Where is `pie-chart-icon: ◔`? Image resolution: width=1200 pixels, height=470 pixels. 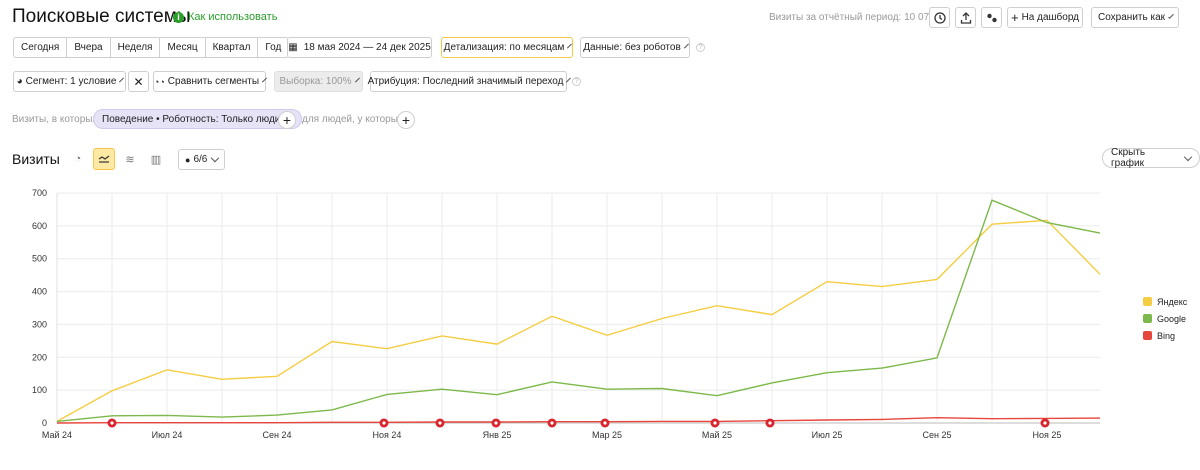
pie-chart-icon: ◔ is located at coordinates (78, 159).